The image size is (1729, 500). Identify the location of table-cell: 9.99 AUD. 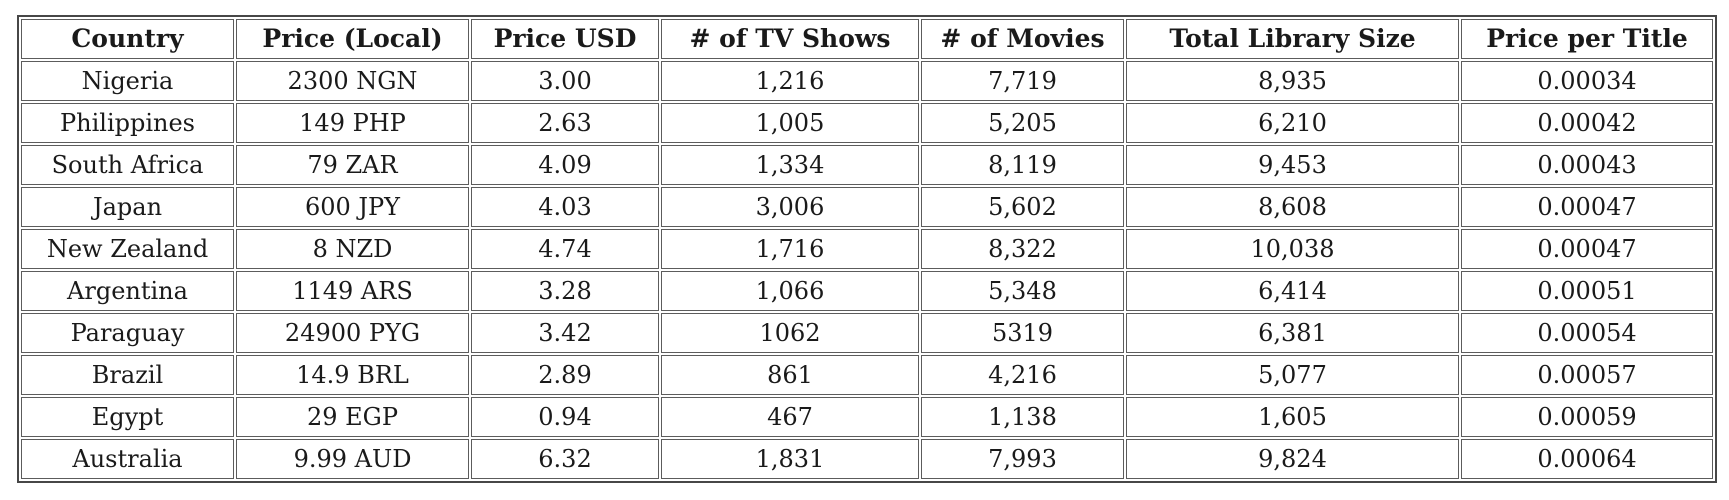
(352, 459).